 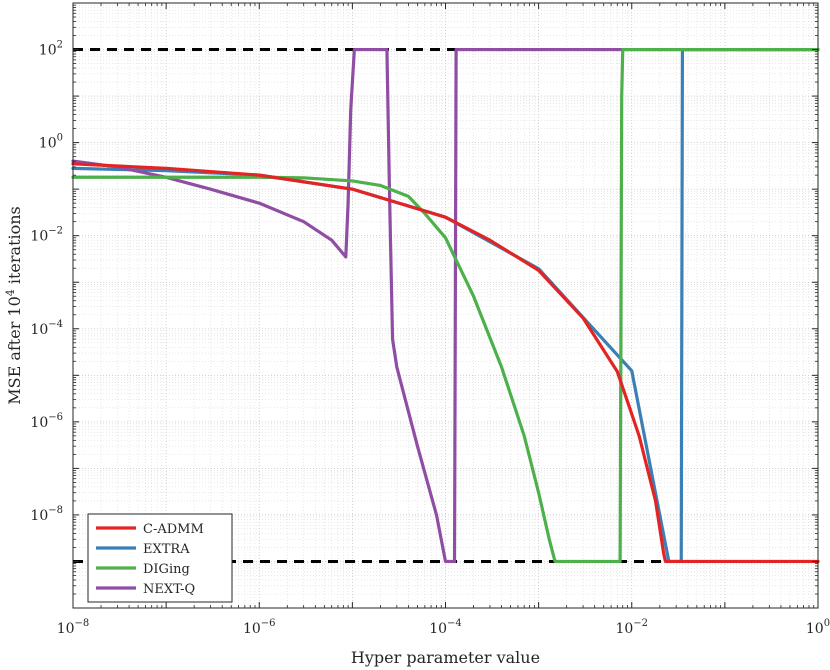 I want to click on y-tick-label-exponent: −8, so click(x=55, y=510).